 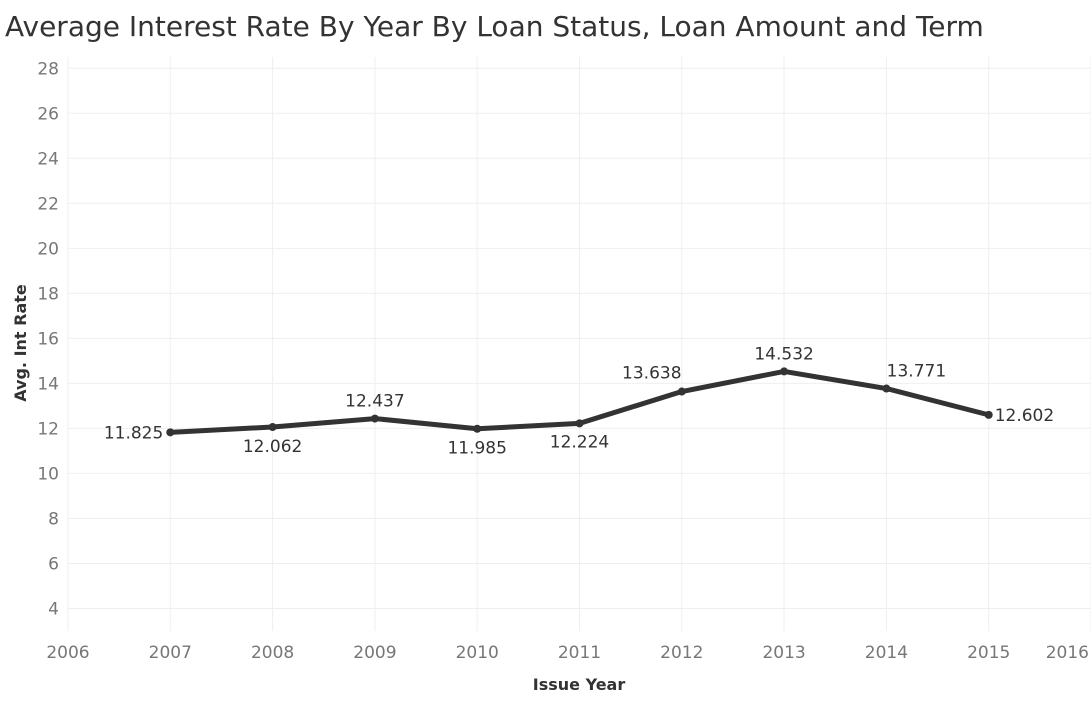 What do you see at coordinates (476, 449) in the screenshot?
I see `data-label: 11.985` at bounding box center [476, 449].